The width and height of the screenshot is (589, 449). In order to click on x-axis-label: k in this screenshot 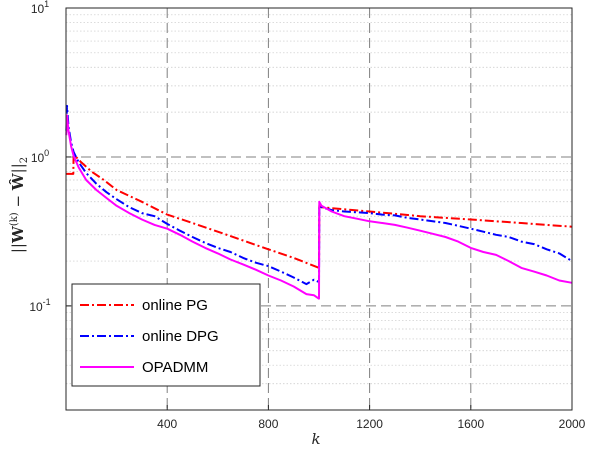, I will do `click(315, 439)`.